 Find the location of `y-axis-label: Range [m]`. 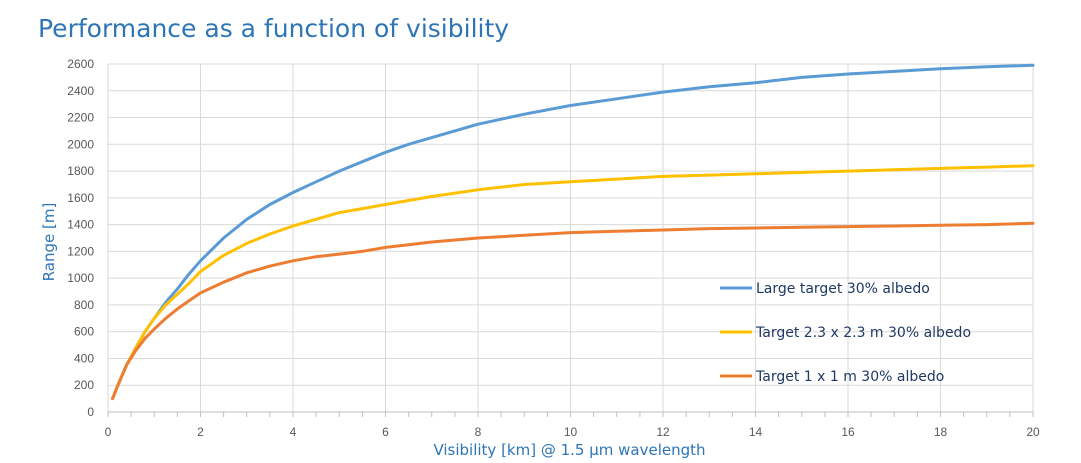

y-axis-label: Range [m] is located at coordinates (49, 242).